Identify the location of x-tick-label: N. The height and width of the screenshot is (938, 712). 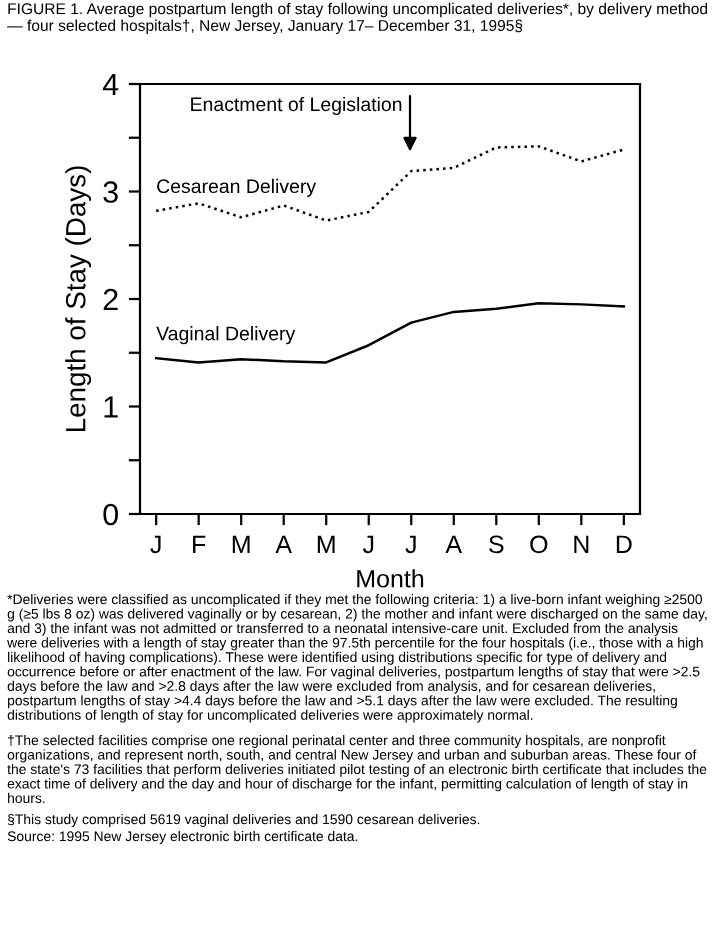
(581, 544).